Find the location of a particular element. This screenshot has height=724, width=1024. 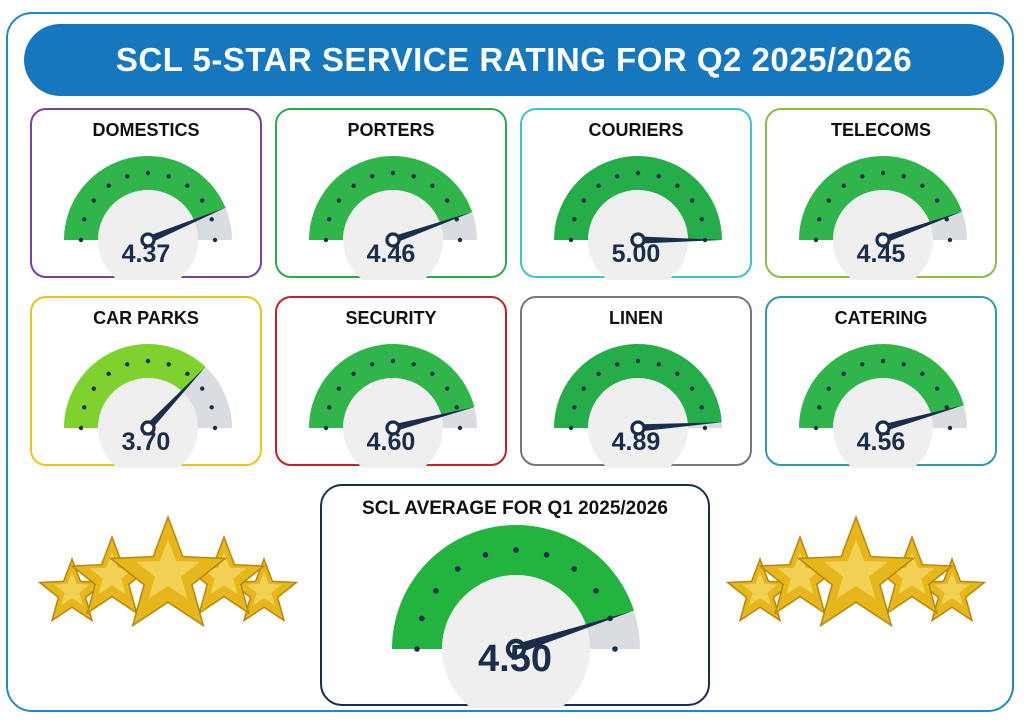

gauge-linen is located at coordinates (638, 405).